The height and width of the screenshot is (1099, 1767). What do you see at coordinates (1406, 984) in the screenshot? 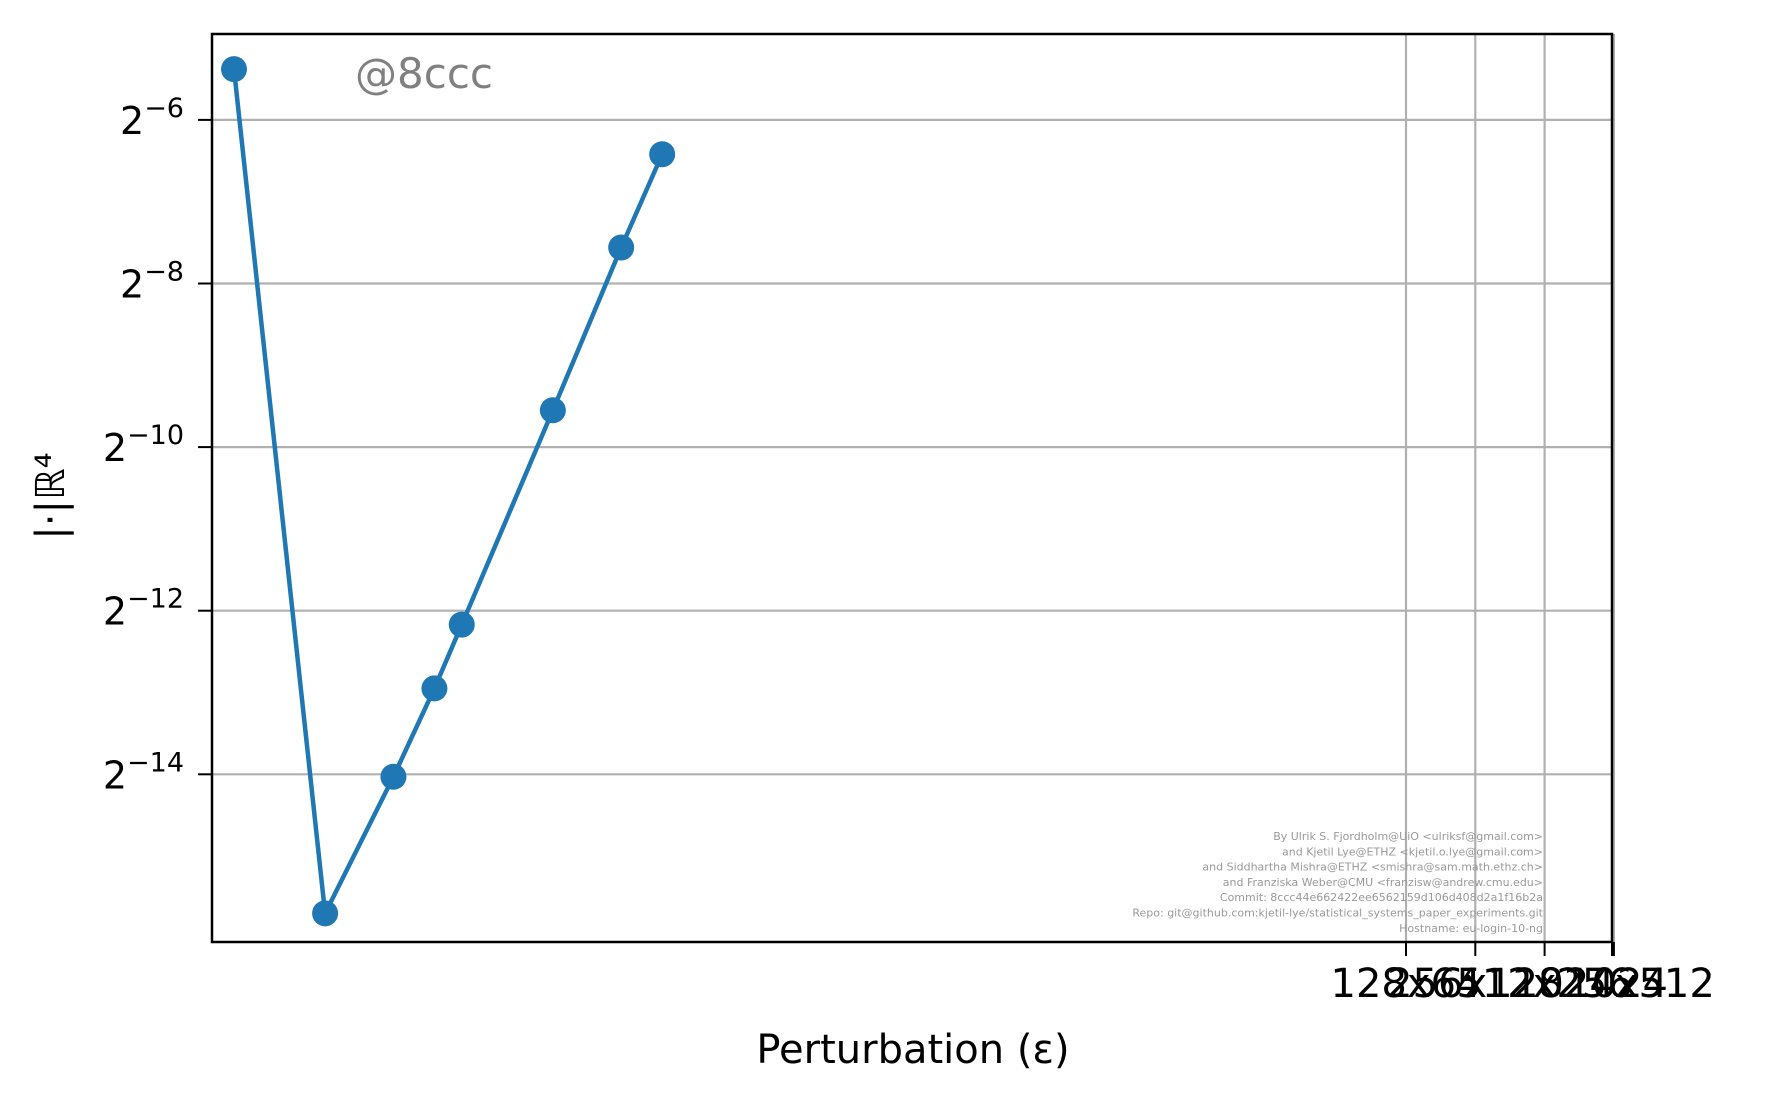
I see `x-tick-label: 128x64` at bounding box center [1406, 984].